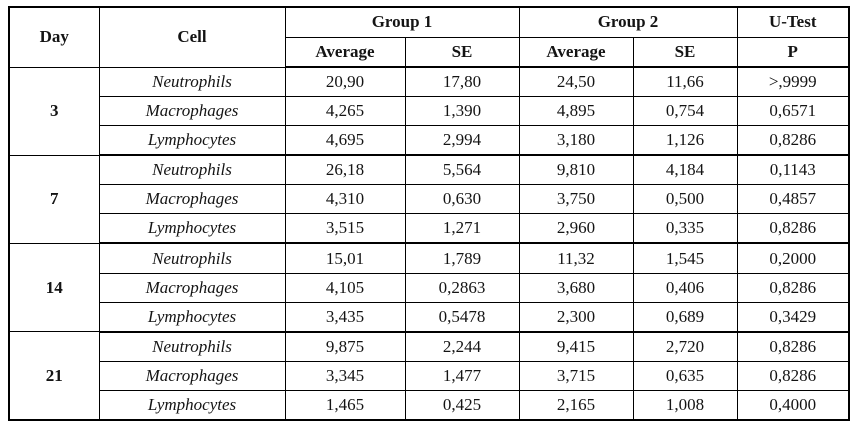 The width and height of the screenshot is (856, 427). What do you see at coordinates (685, 405) in the screenshot?
I see `g2-se-value: 1,008` at bounding box center [685, 405].